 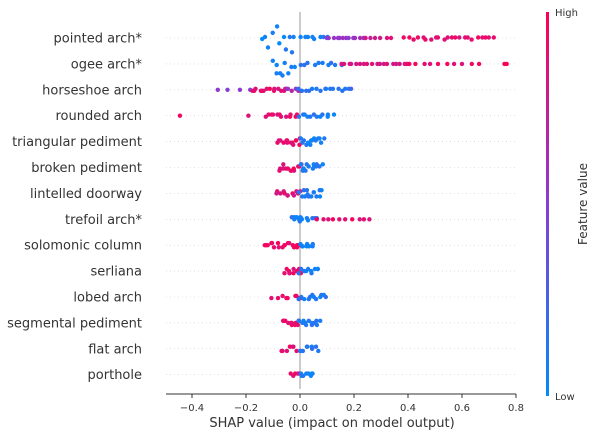 What do you see at coordinates (246, 408) in the screenshot?
I see `x-tick-label: −0.2` at bounding box center [246, 408].